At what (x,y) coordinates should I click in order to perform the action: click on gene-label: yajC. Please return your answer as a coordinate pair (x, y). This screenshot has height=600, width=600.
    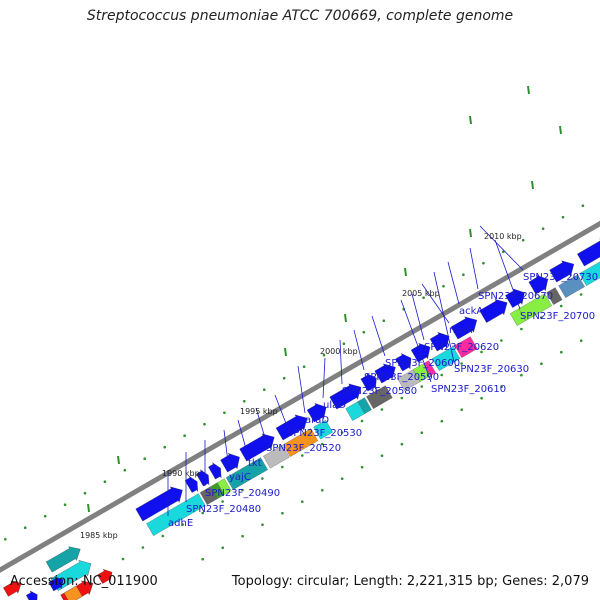
    Looking at the image, I should click on (240, 477).